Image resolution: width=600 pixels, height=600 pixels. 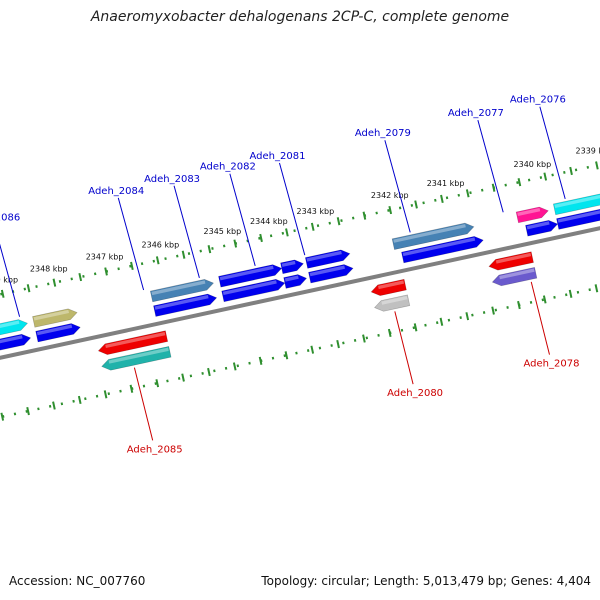 I want to click on forward-cds-8-bevel, so click(x=11, y=341).